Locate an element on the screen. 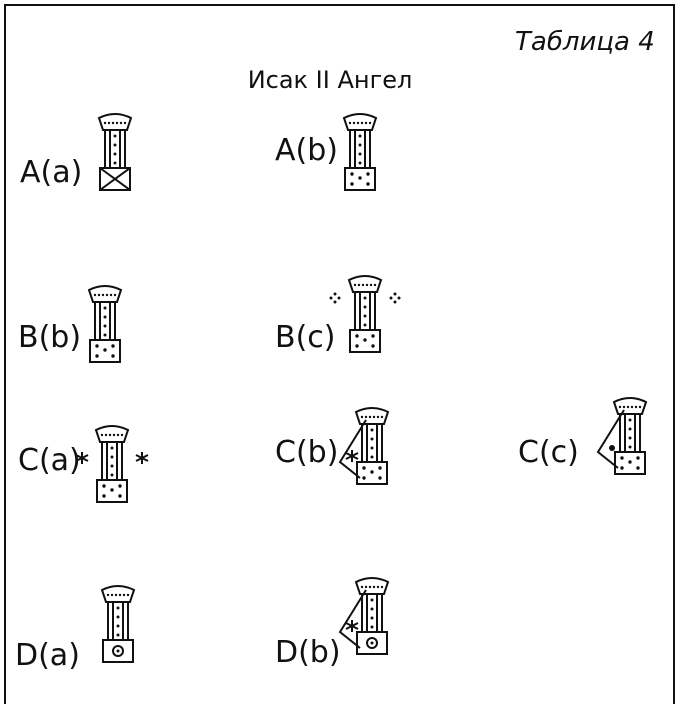 The image size is (681, 704). item-label: A(a) is located at coordinates (51, 172).